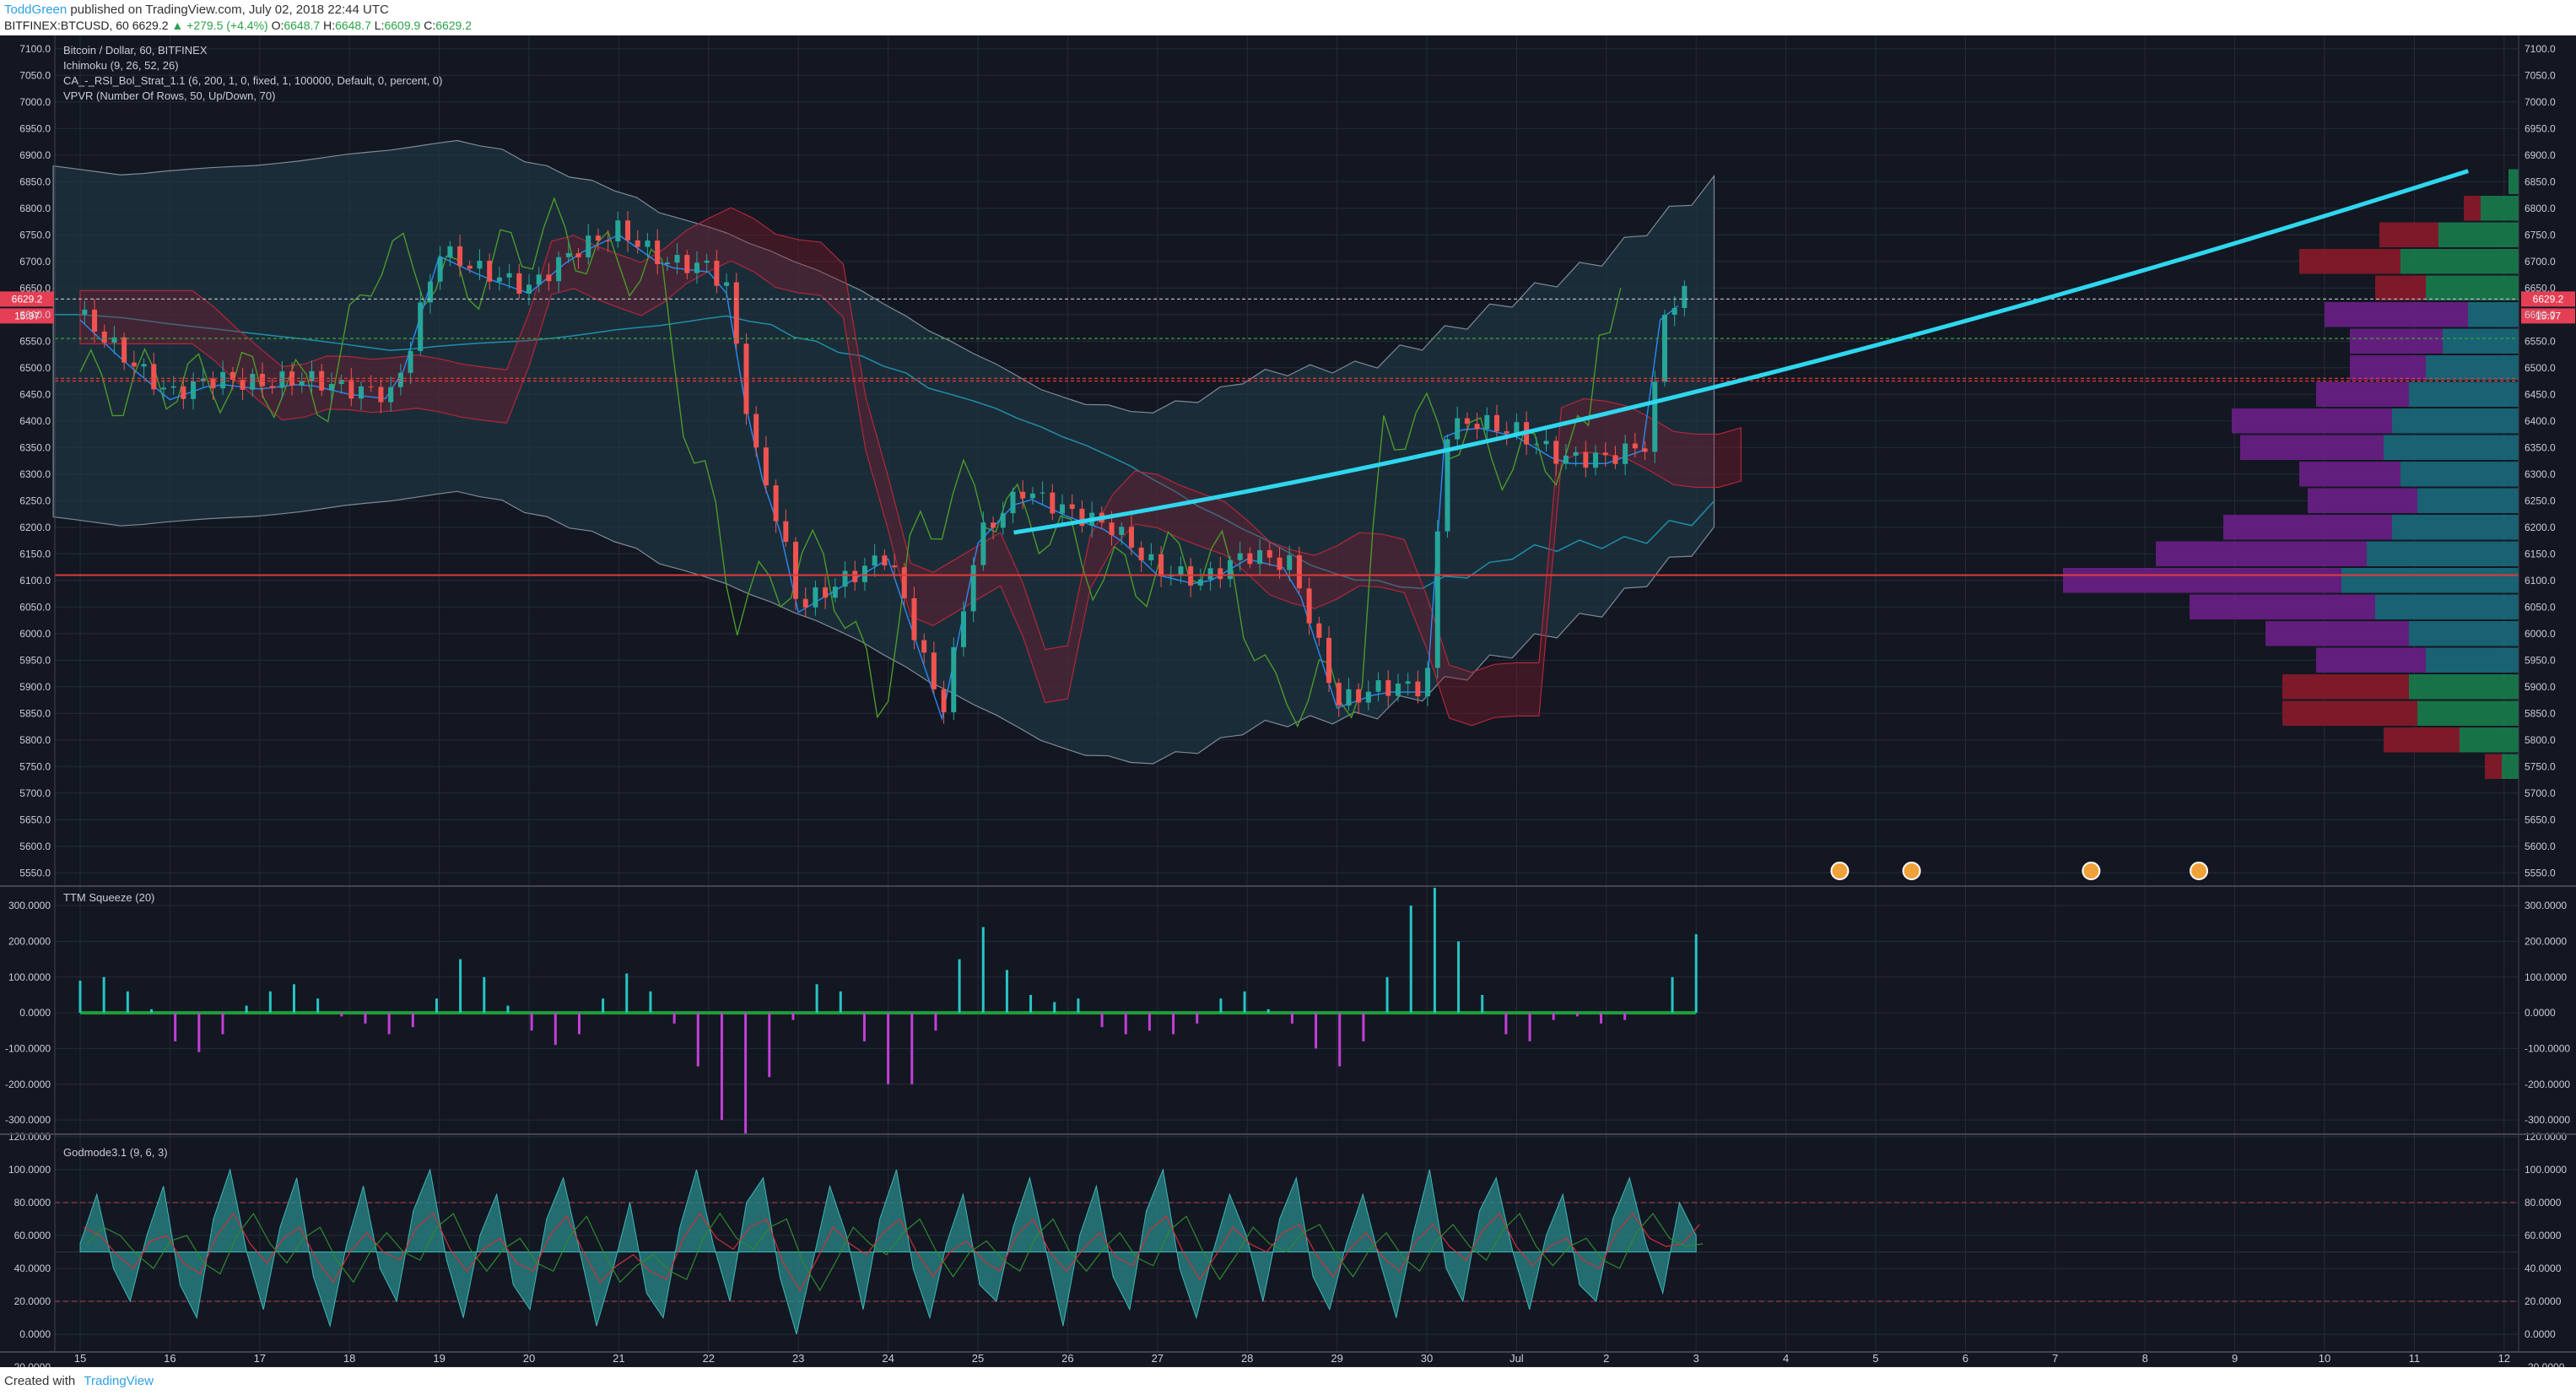  What do you see at coordinates (2540, 819) in the screenshot?
I see `y-tick-label-right: 5650.0` at bounding box center [2540, 819].